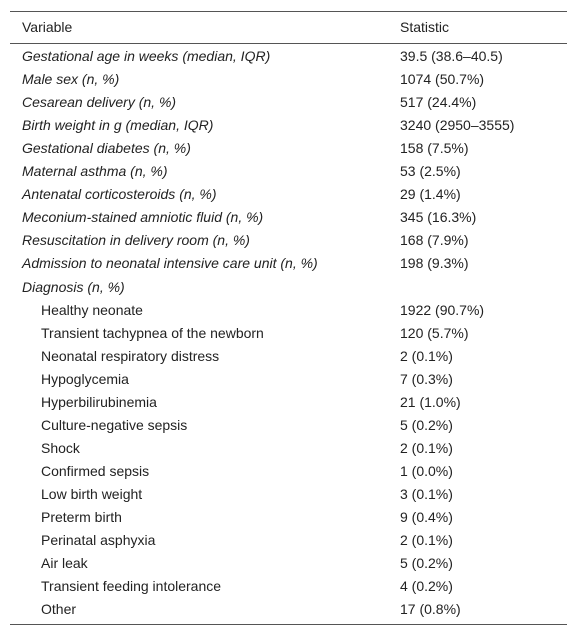 The width and height of the screenshot is (577, 637). What do you see at coordinates (99, 401) in the screenshot?
I see `subvariable-cell: Hyperbilirubinemia` at bounding box center [99, 401].